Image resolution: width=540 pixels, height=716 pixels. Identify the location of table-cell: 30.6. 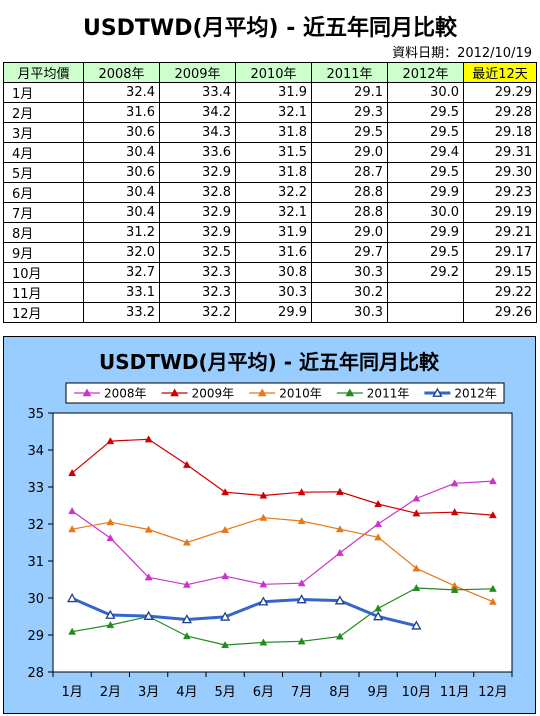
(121, 132).